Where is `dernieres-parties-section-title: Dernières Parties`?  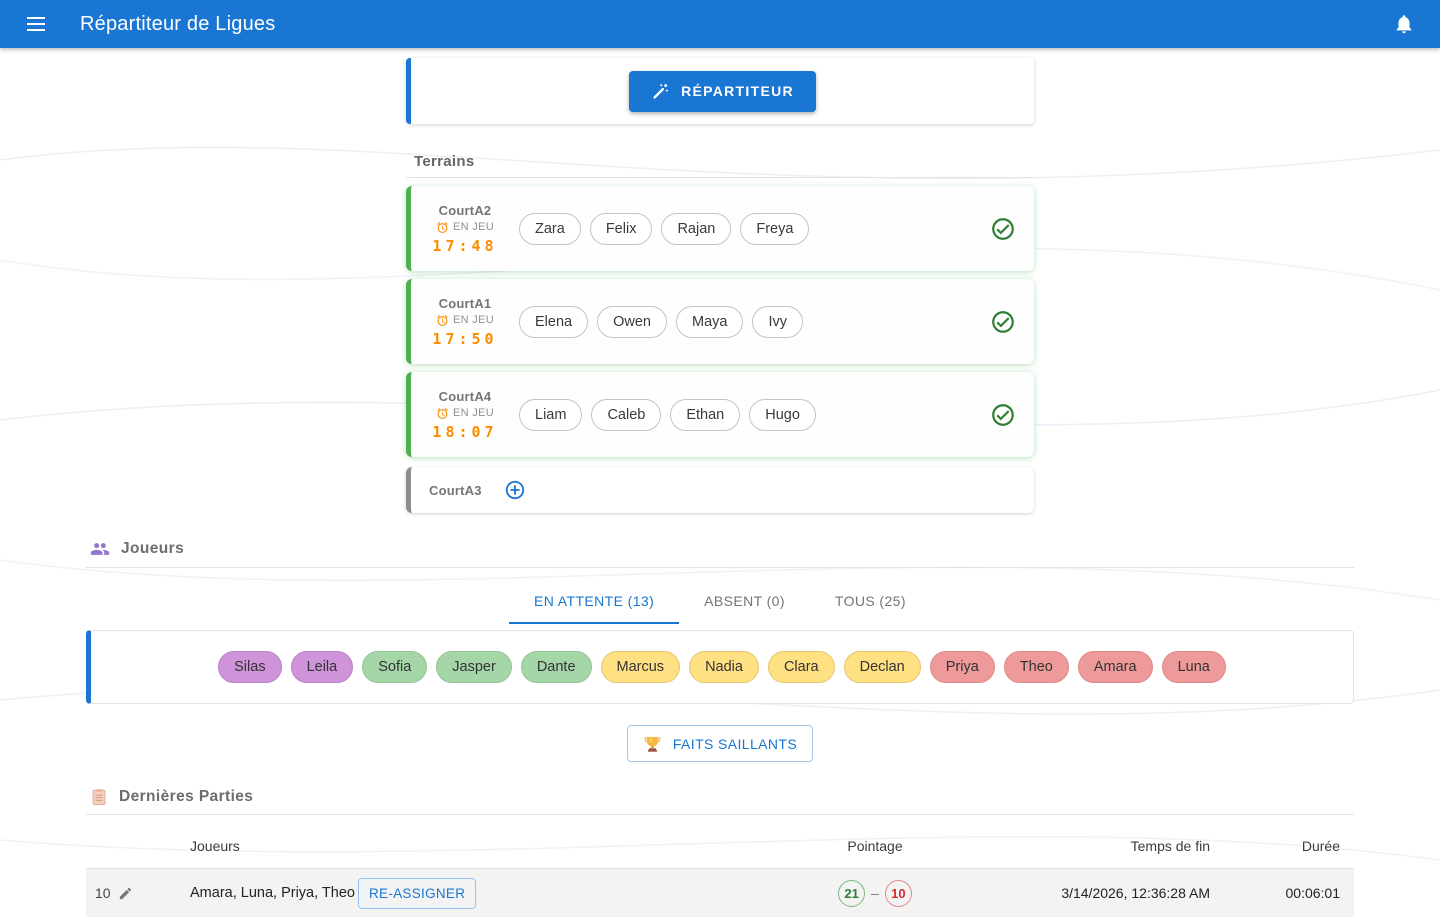 dernieres-parties-section-title: Dernières Parties is located at coordinates (186, 796).